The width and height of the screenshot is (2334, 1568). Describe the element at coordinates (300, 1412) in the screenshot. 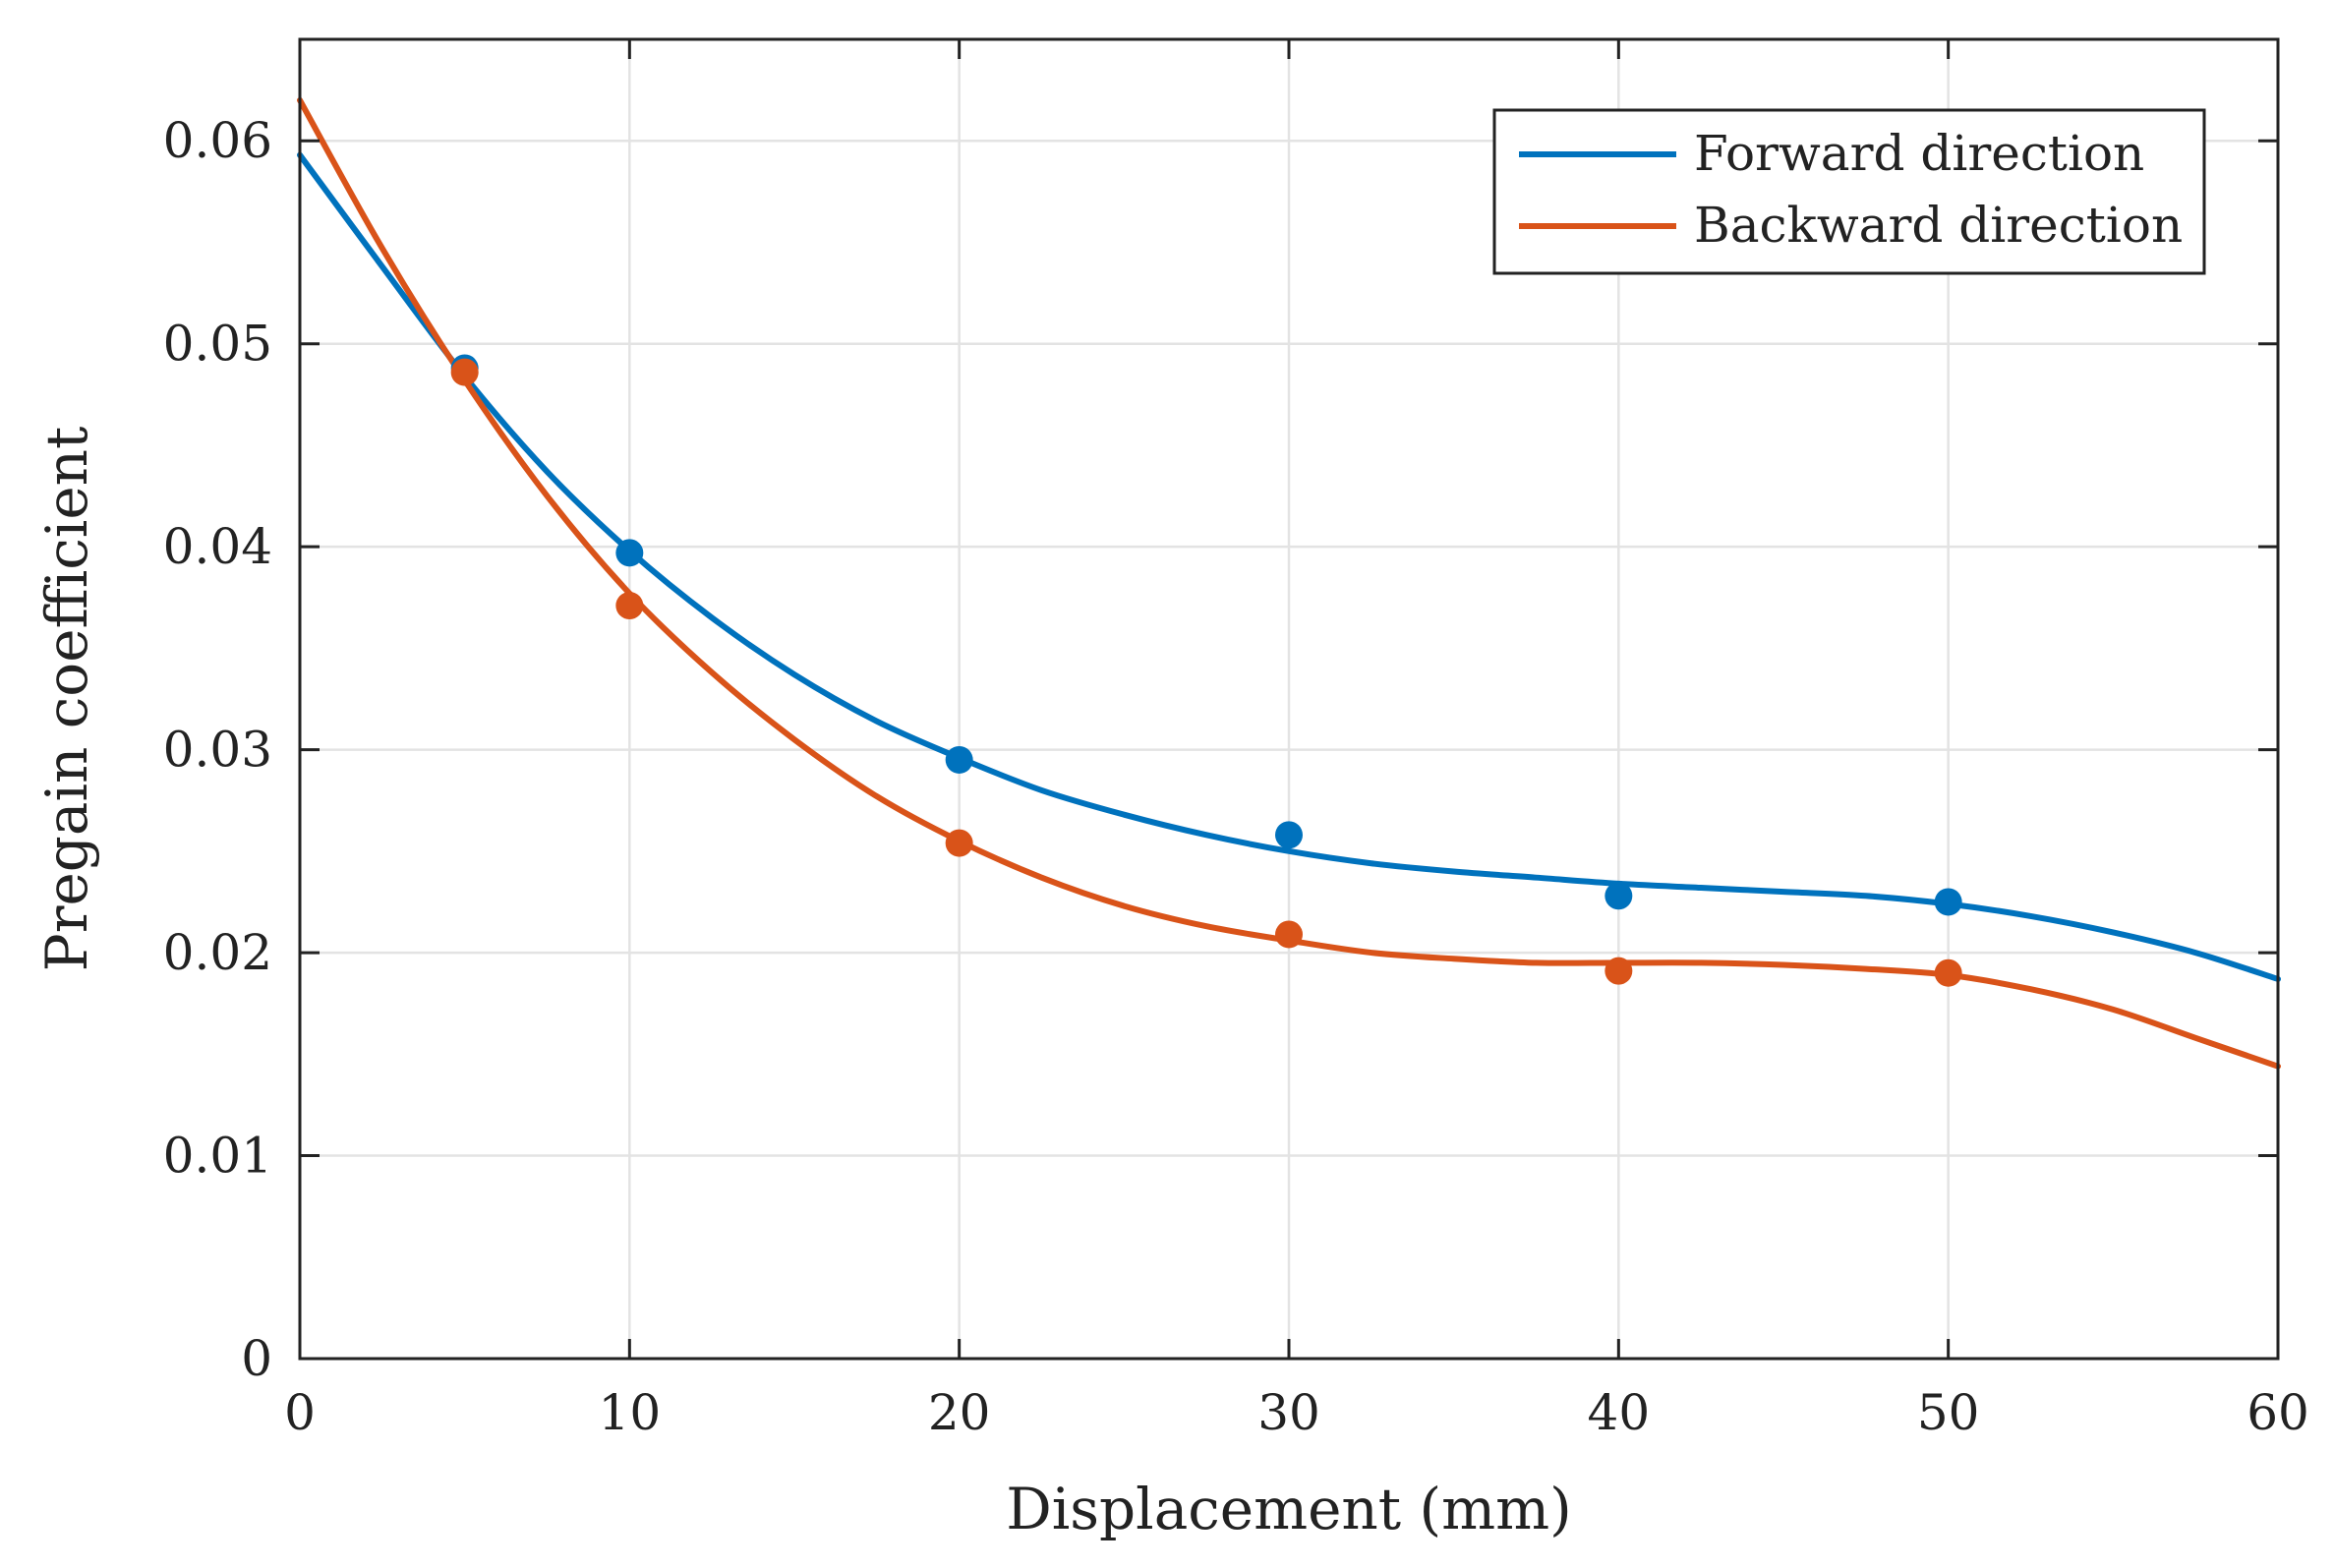

I see `x-tick-label: 0` at that location.